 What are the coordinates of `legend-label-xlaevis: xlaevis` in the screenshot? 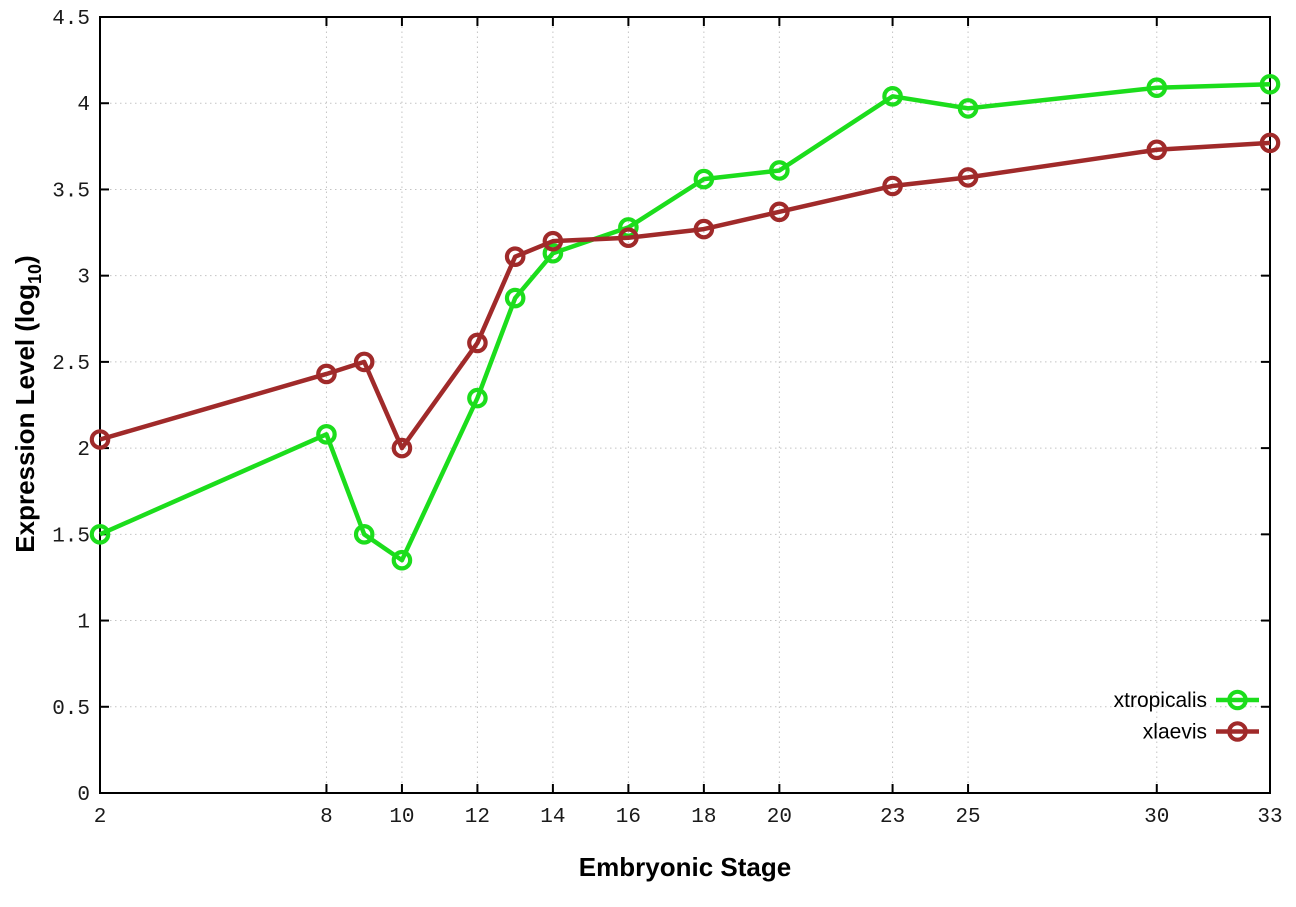 It's located at (1175, 732).